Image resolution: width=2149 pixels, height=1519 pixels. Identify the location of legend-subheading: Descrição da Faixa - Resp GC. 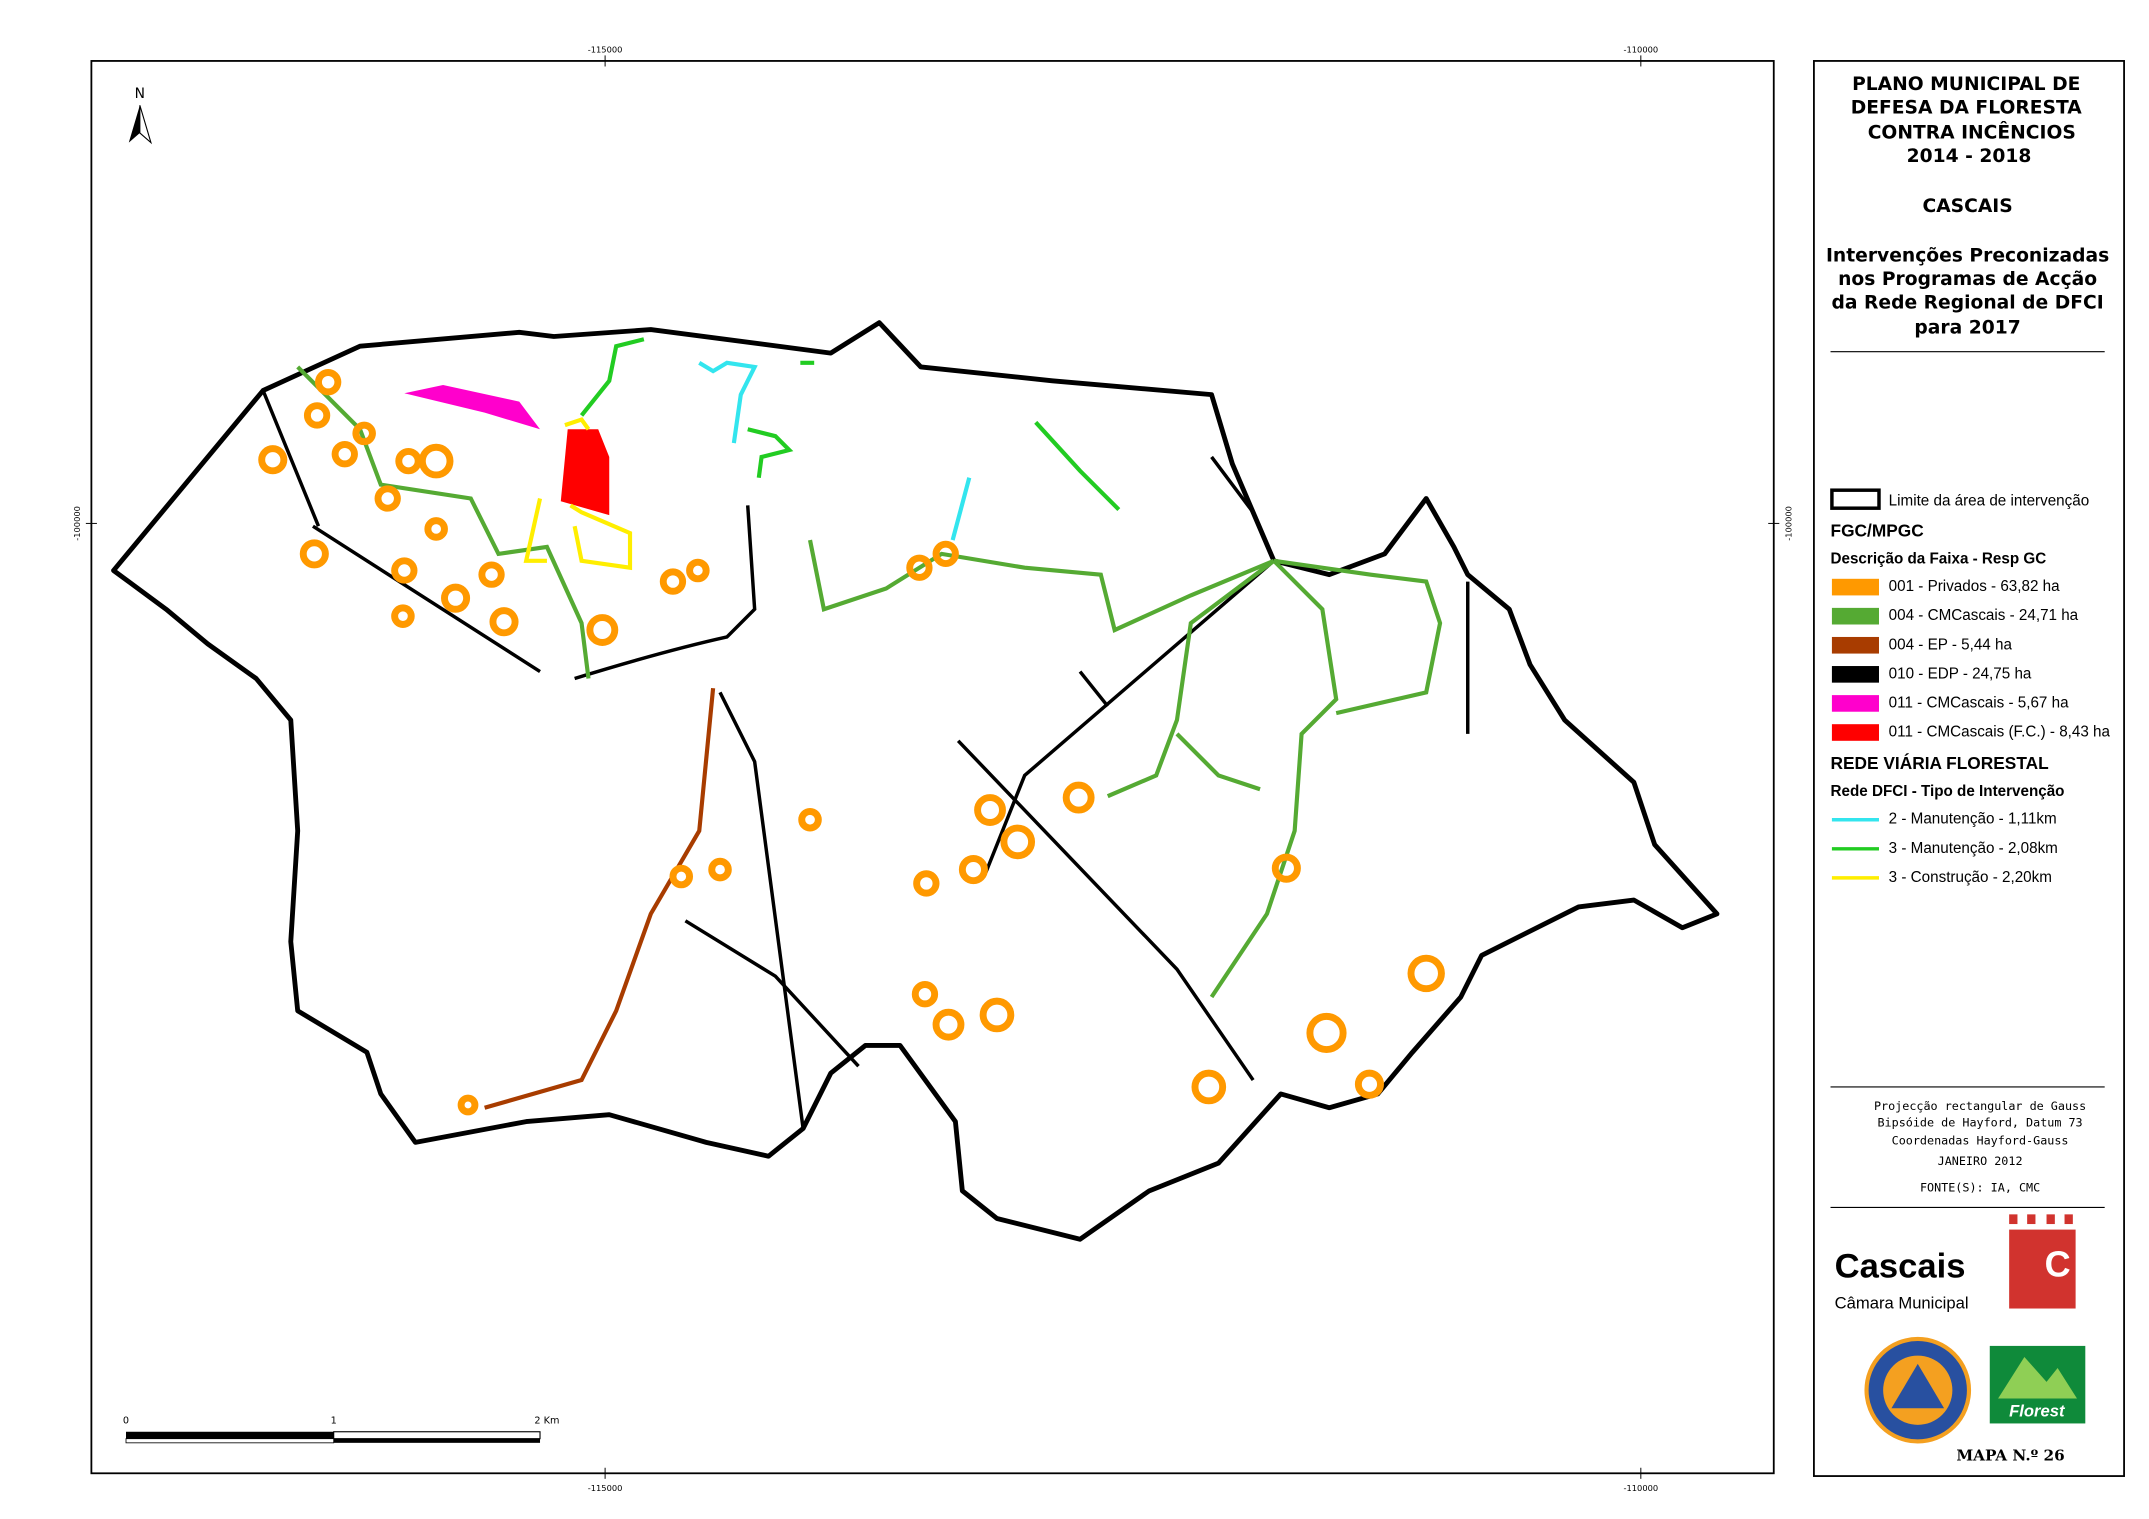
(1939, 558).